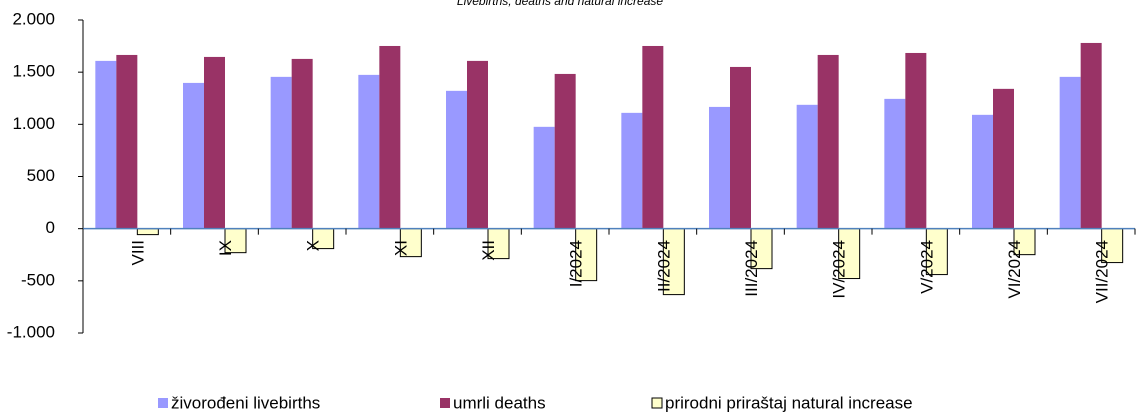 The image size is (1142, 416). Describe the element at coordinates (488, 250) in the screenshot. I see `x-tick-label: XII` at that location.